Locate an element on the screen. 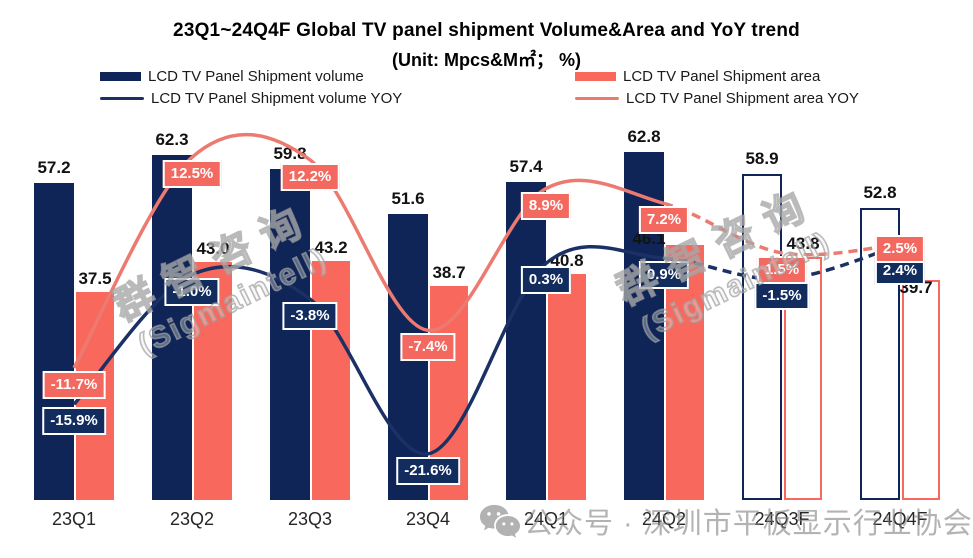 The width and height of the screenshot is (973, 558). x-axis-label: 23Q2 is located at coordinates (192, 519).